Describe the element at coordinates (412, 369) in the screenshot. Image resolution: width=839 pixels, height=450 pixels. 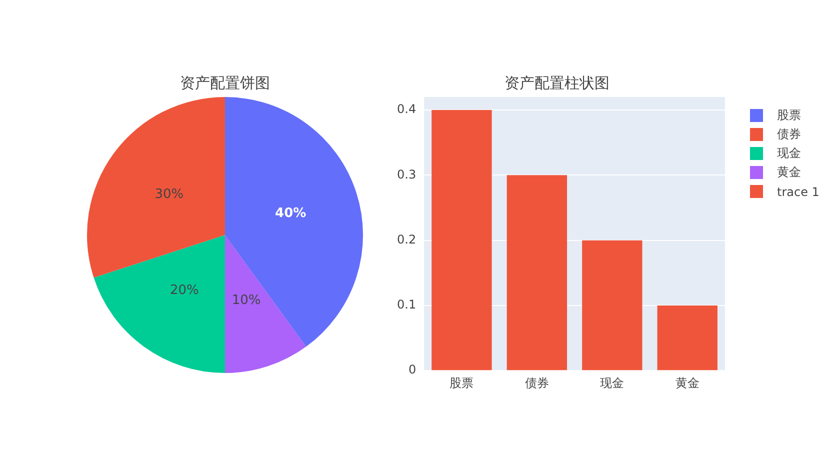
I see `y-tick-label: 0` at that location.